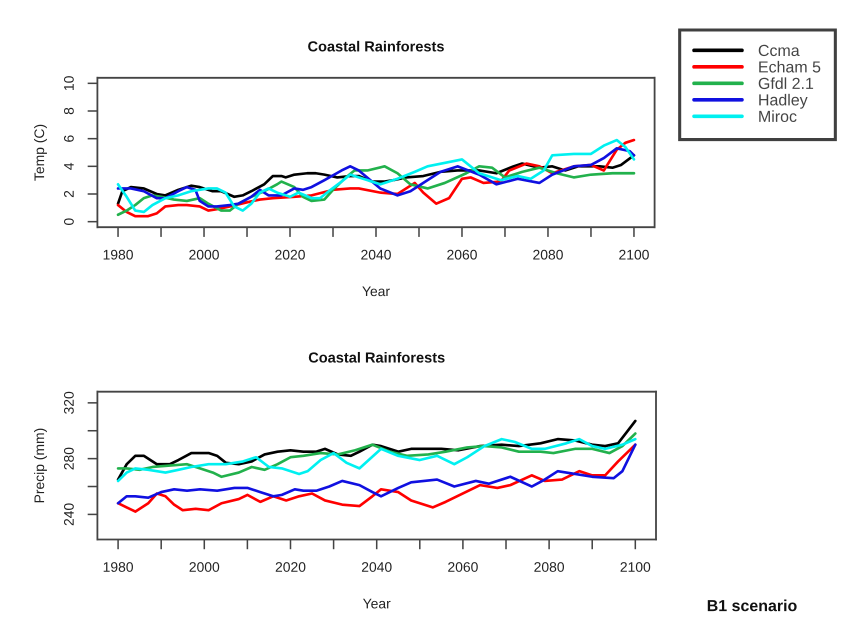  Describe the element at coordinates (40, 465) in the screenshot. I see `y-axis-title: Precip (mm)` at that location.